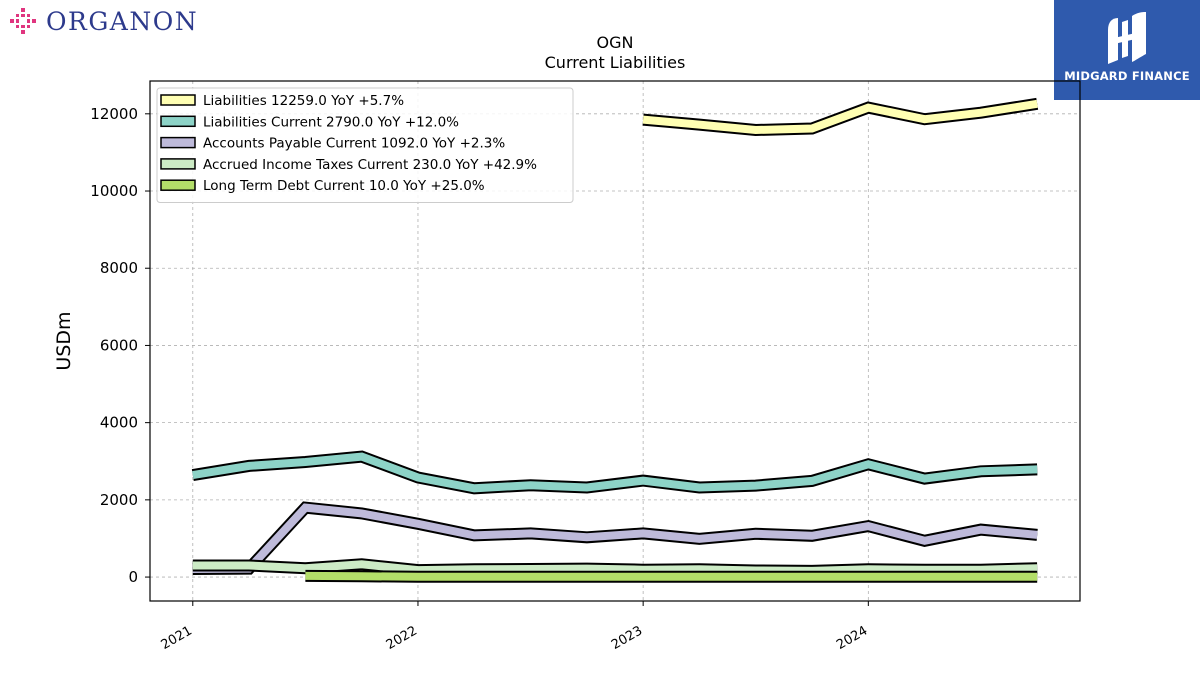  I want to click on sponsor-logo-icon, so click(1127, 38).